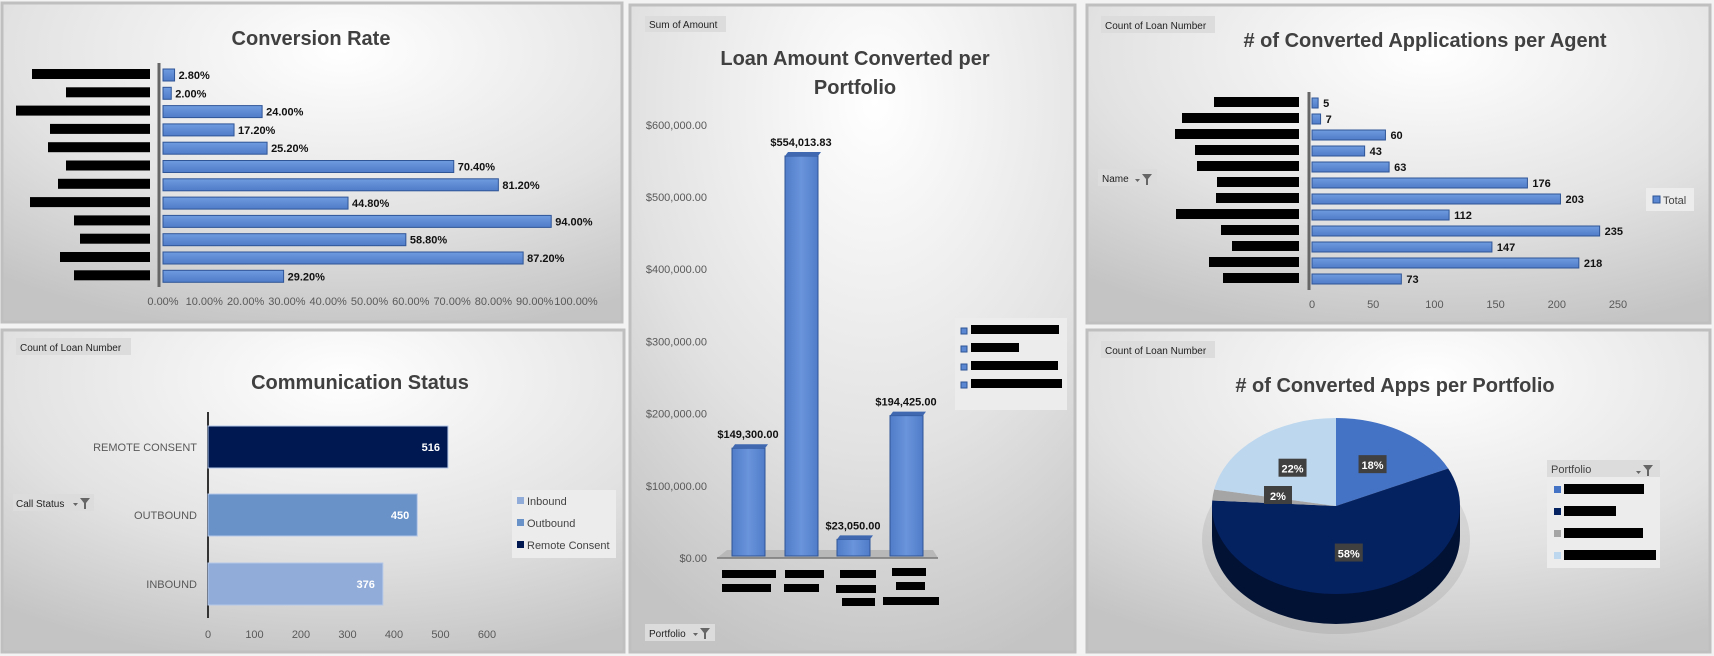  What do you see at coordinates (535, 302) in the screenshot?
I see `x-tick-label: 90.00%` at bounding box center [535, 302].